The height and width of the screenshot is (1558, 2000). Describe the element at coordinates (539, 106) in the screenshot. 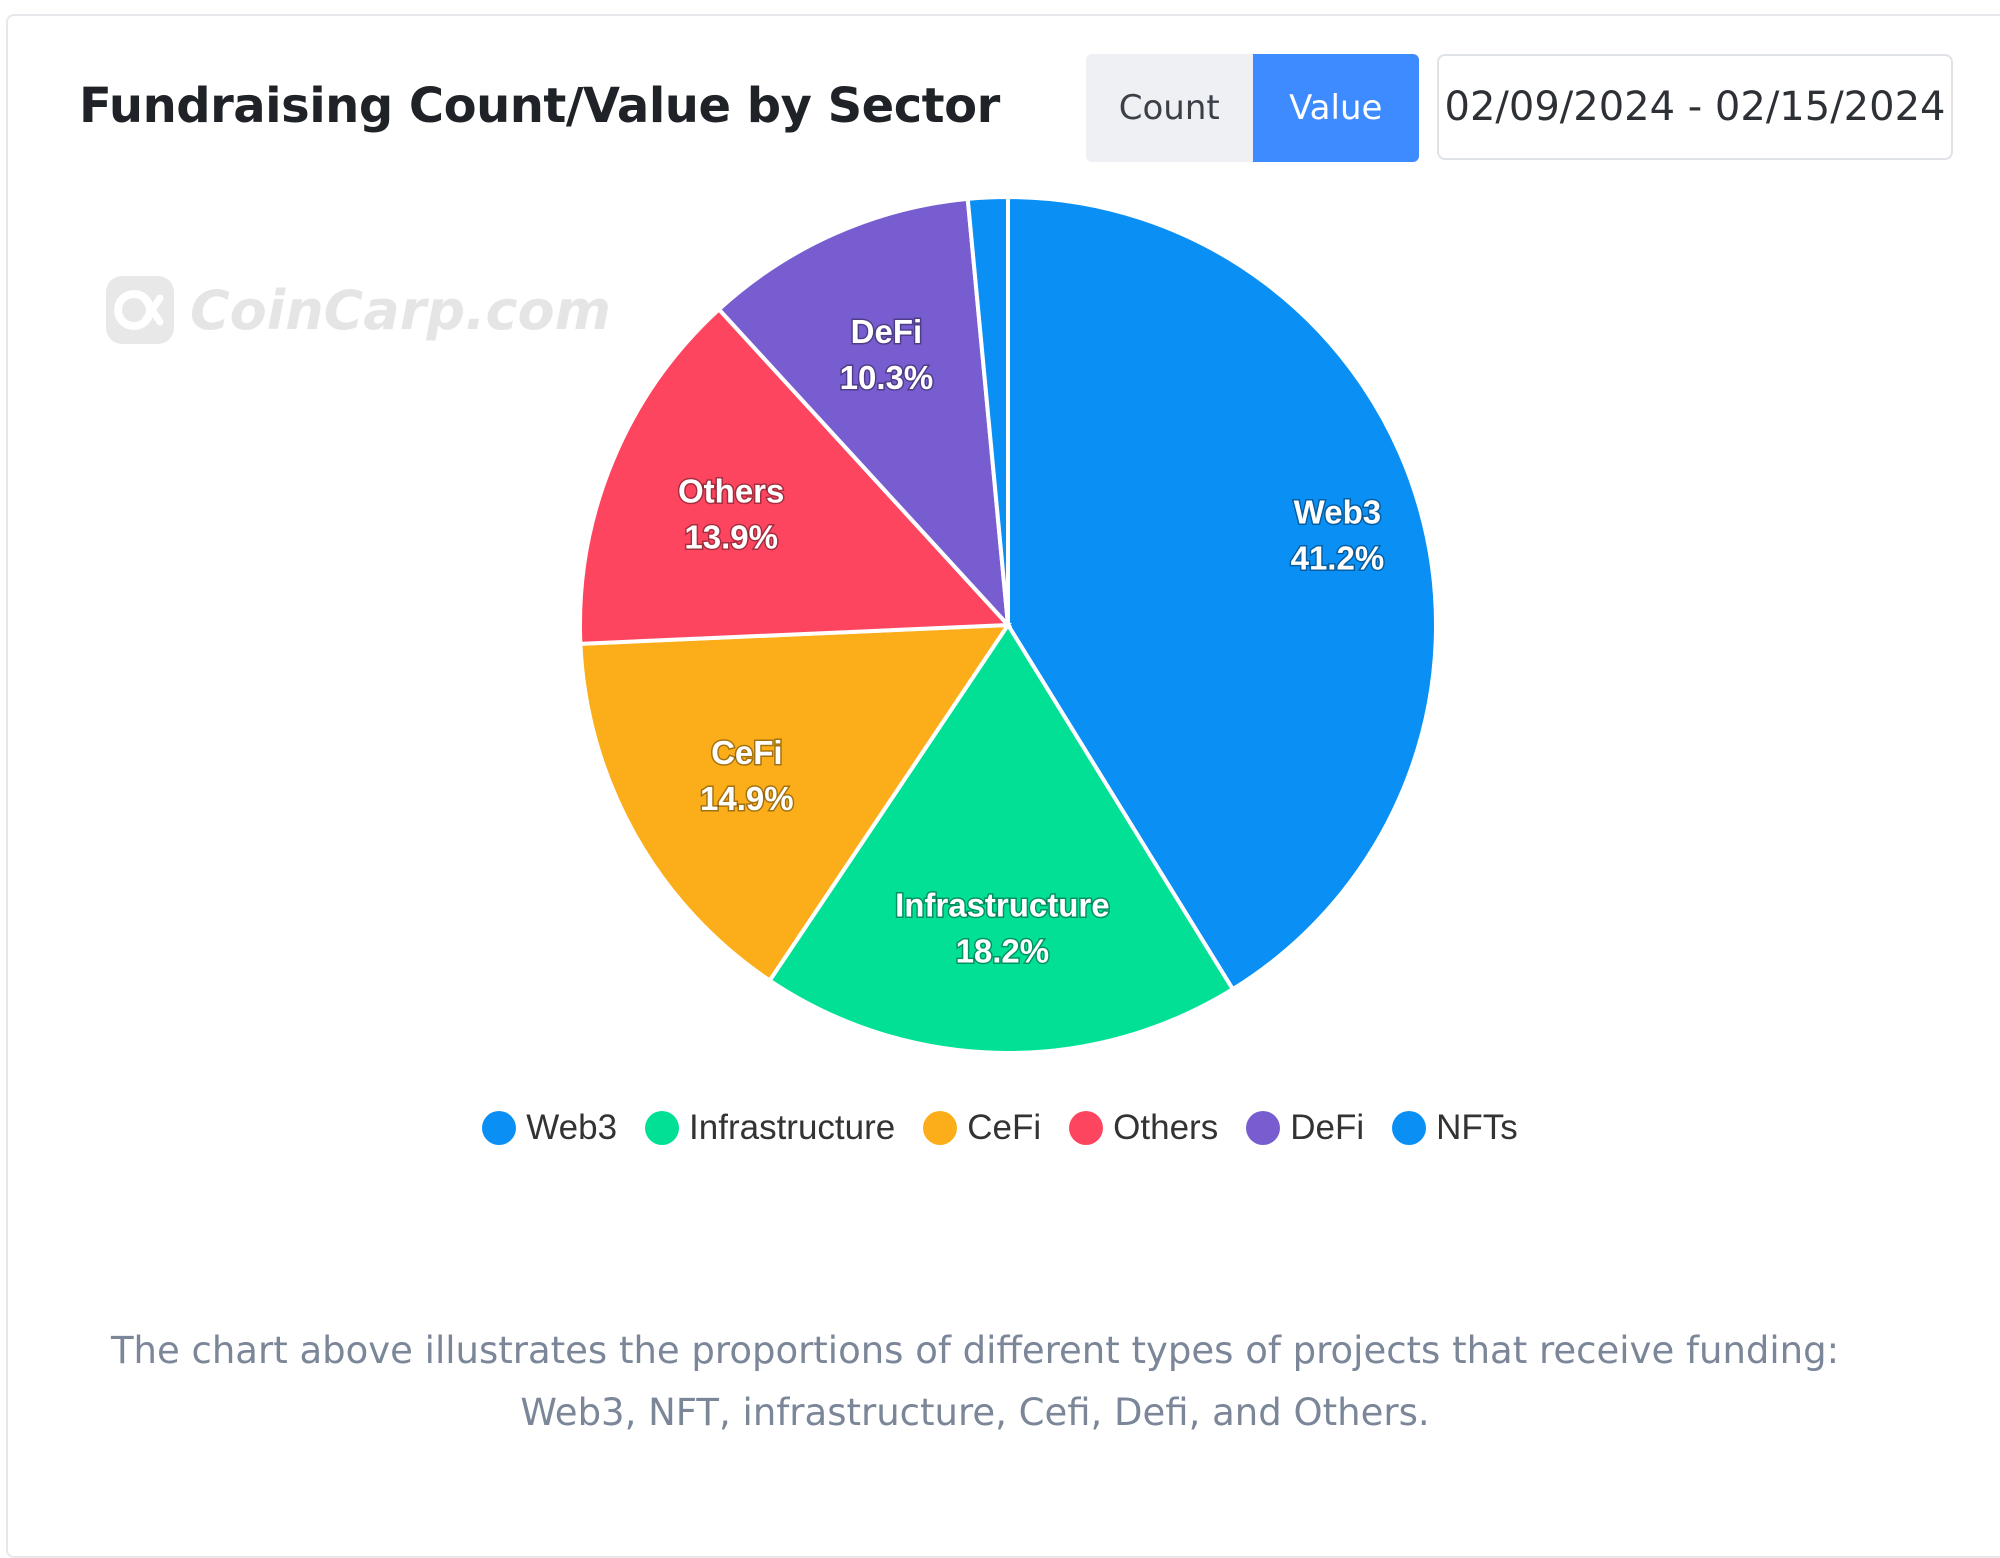

I see `page-title: Fundraising Count/Value by Sector` at that location.